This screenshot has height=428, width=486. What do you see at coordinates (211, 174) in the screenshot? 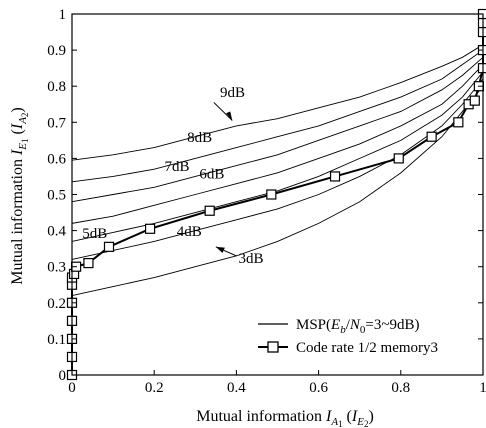
I see `curve-annotation-6dB: 6dB` at bounding box center [211, 174].